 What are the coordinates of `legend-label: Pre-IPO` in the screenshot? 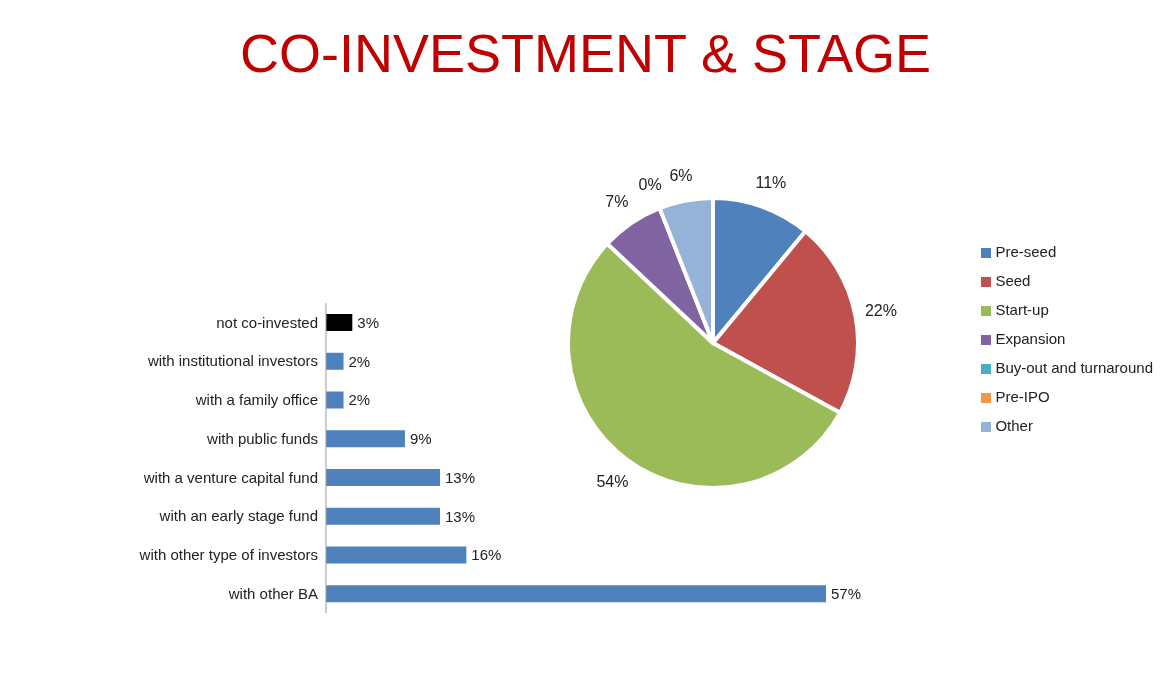 It's located at (1022, 396).